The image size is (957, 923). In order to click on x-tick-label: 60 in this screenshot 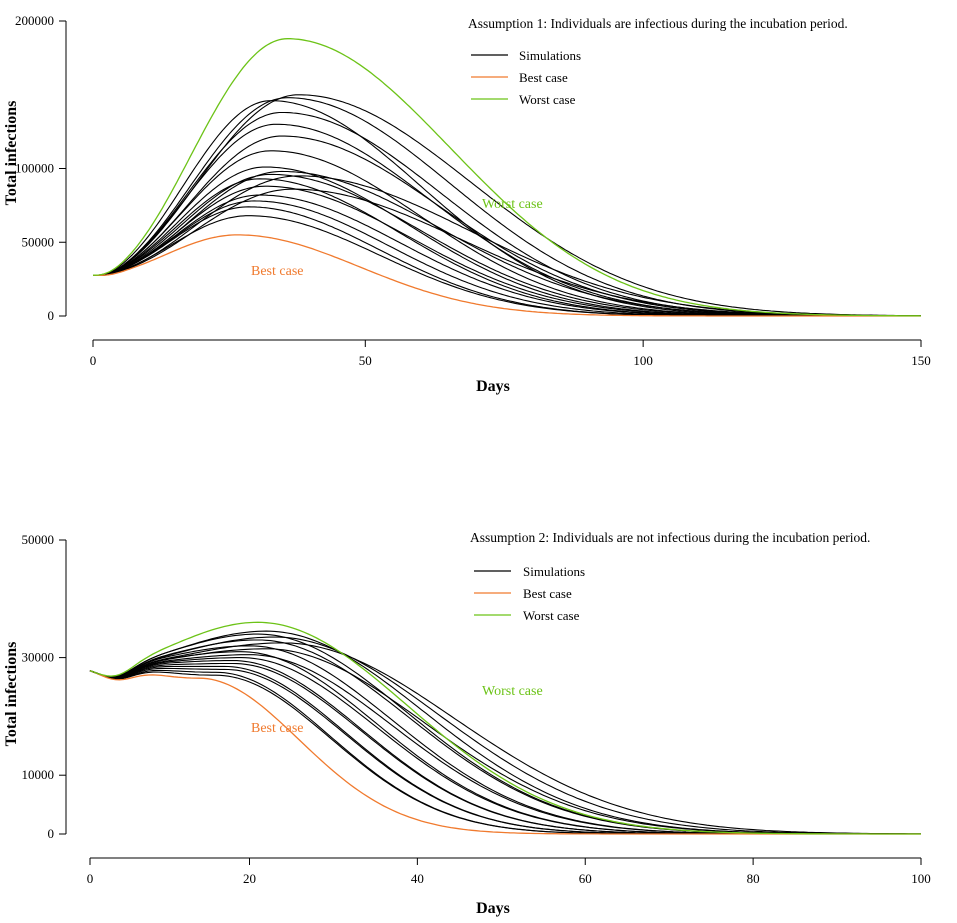, I will do `click(585, 878)`.